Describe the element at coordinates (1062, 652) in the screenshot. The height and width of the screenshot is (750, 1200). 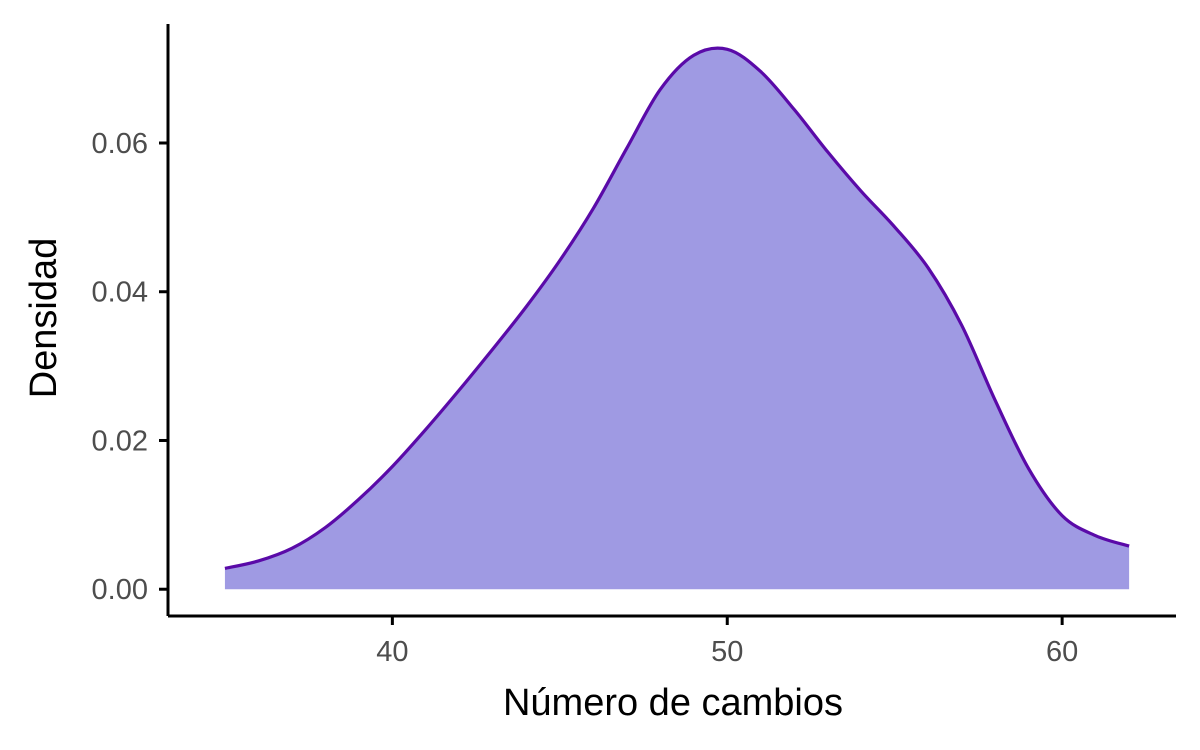
I see `x-tick-label: 60` at that location.